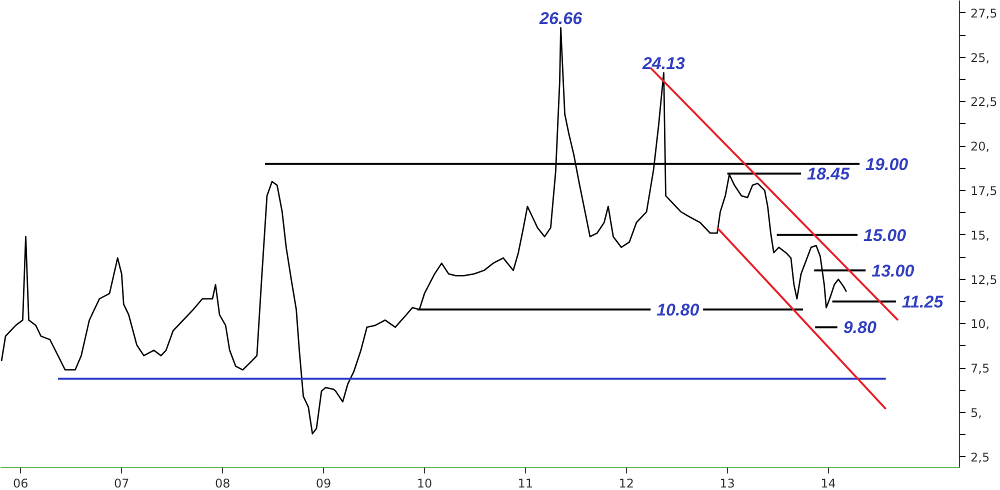 The image size is (1000, 490). Describe the element at coordinates (984, 13) in the screenshot. I see `y-tick-label: 27,5` at that location.